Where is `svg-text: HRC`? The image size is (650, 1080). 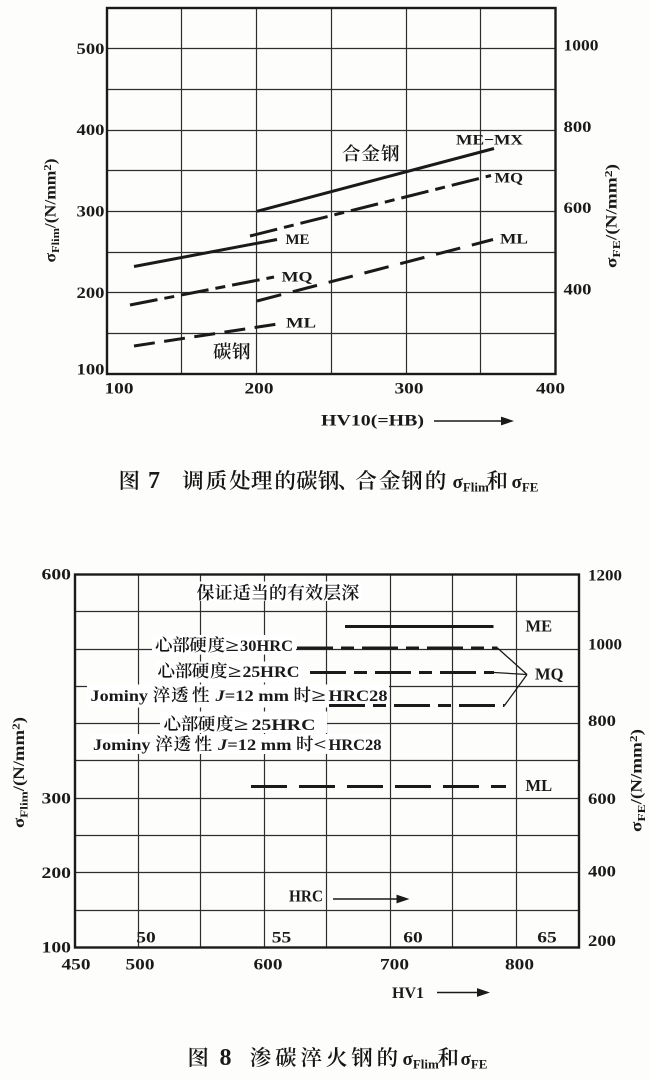 svg-text: HRC is located at coordinates (306, 896).